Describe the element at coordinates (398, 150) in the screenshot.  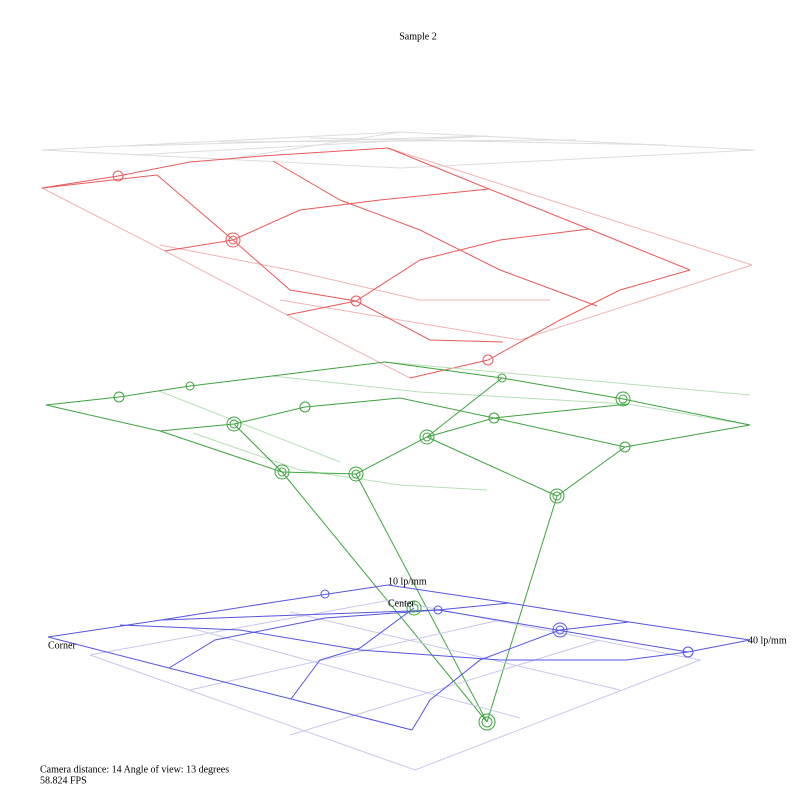
I see `reference-plane` at that location.